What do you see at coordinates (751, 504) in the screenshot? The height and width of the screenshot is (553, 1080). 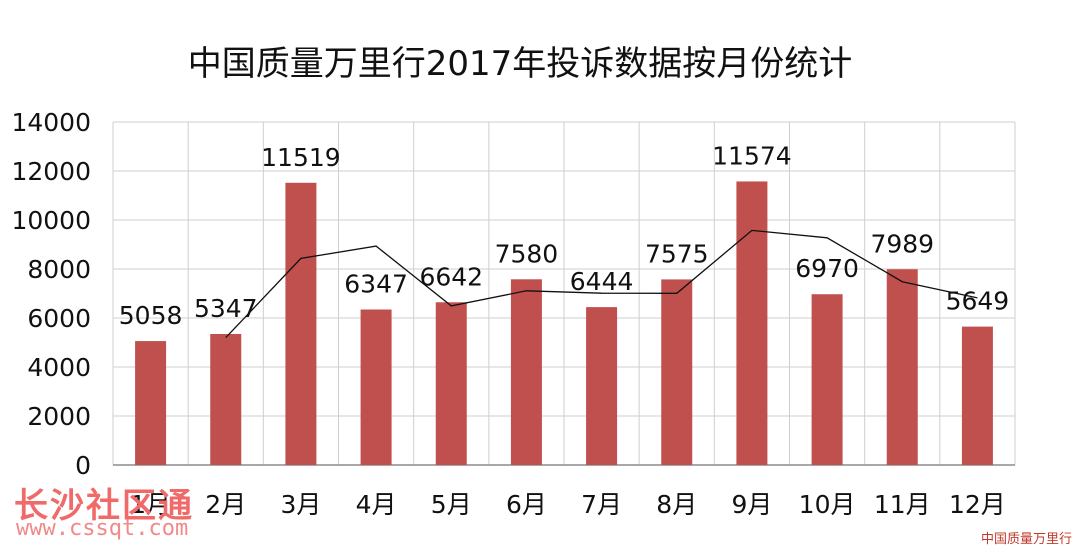 I see `x-tick-label: 9月` at bounding box center [751, 504].